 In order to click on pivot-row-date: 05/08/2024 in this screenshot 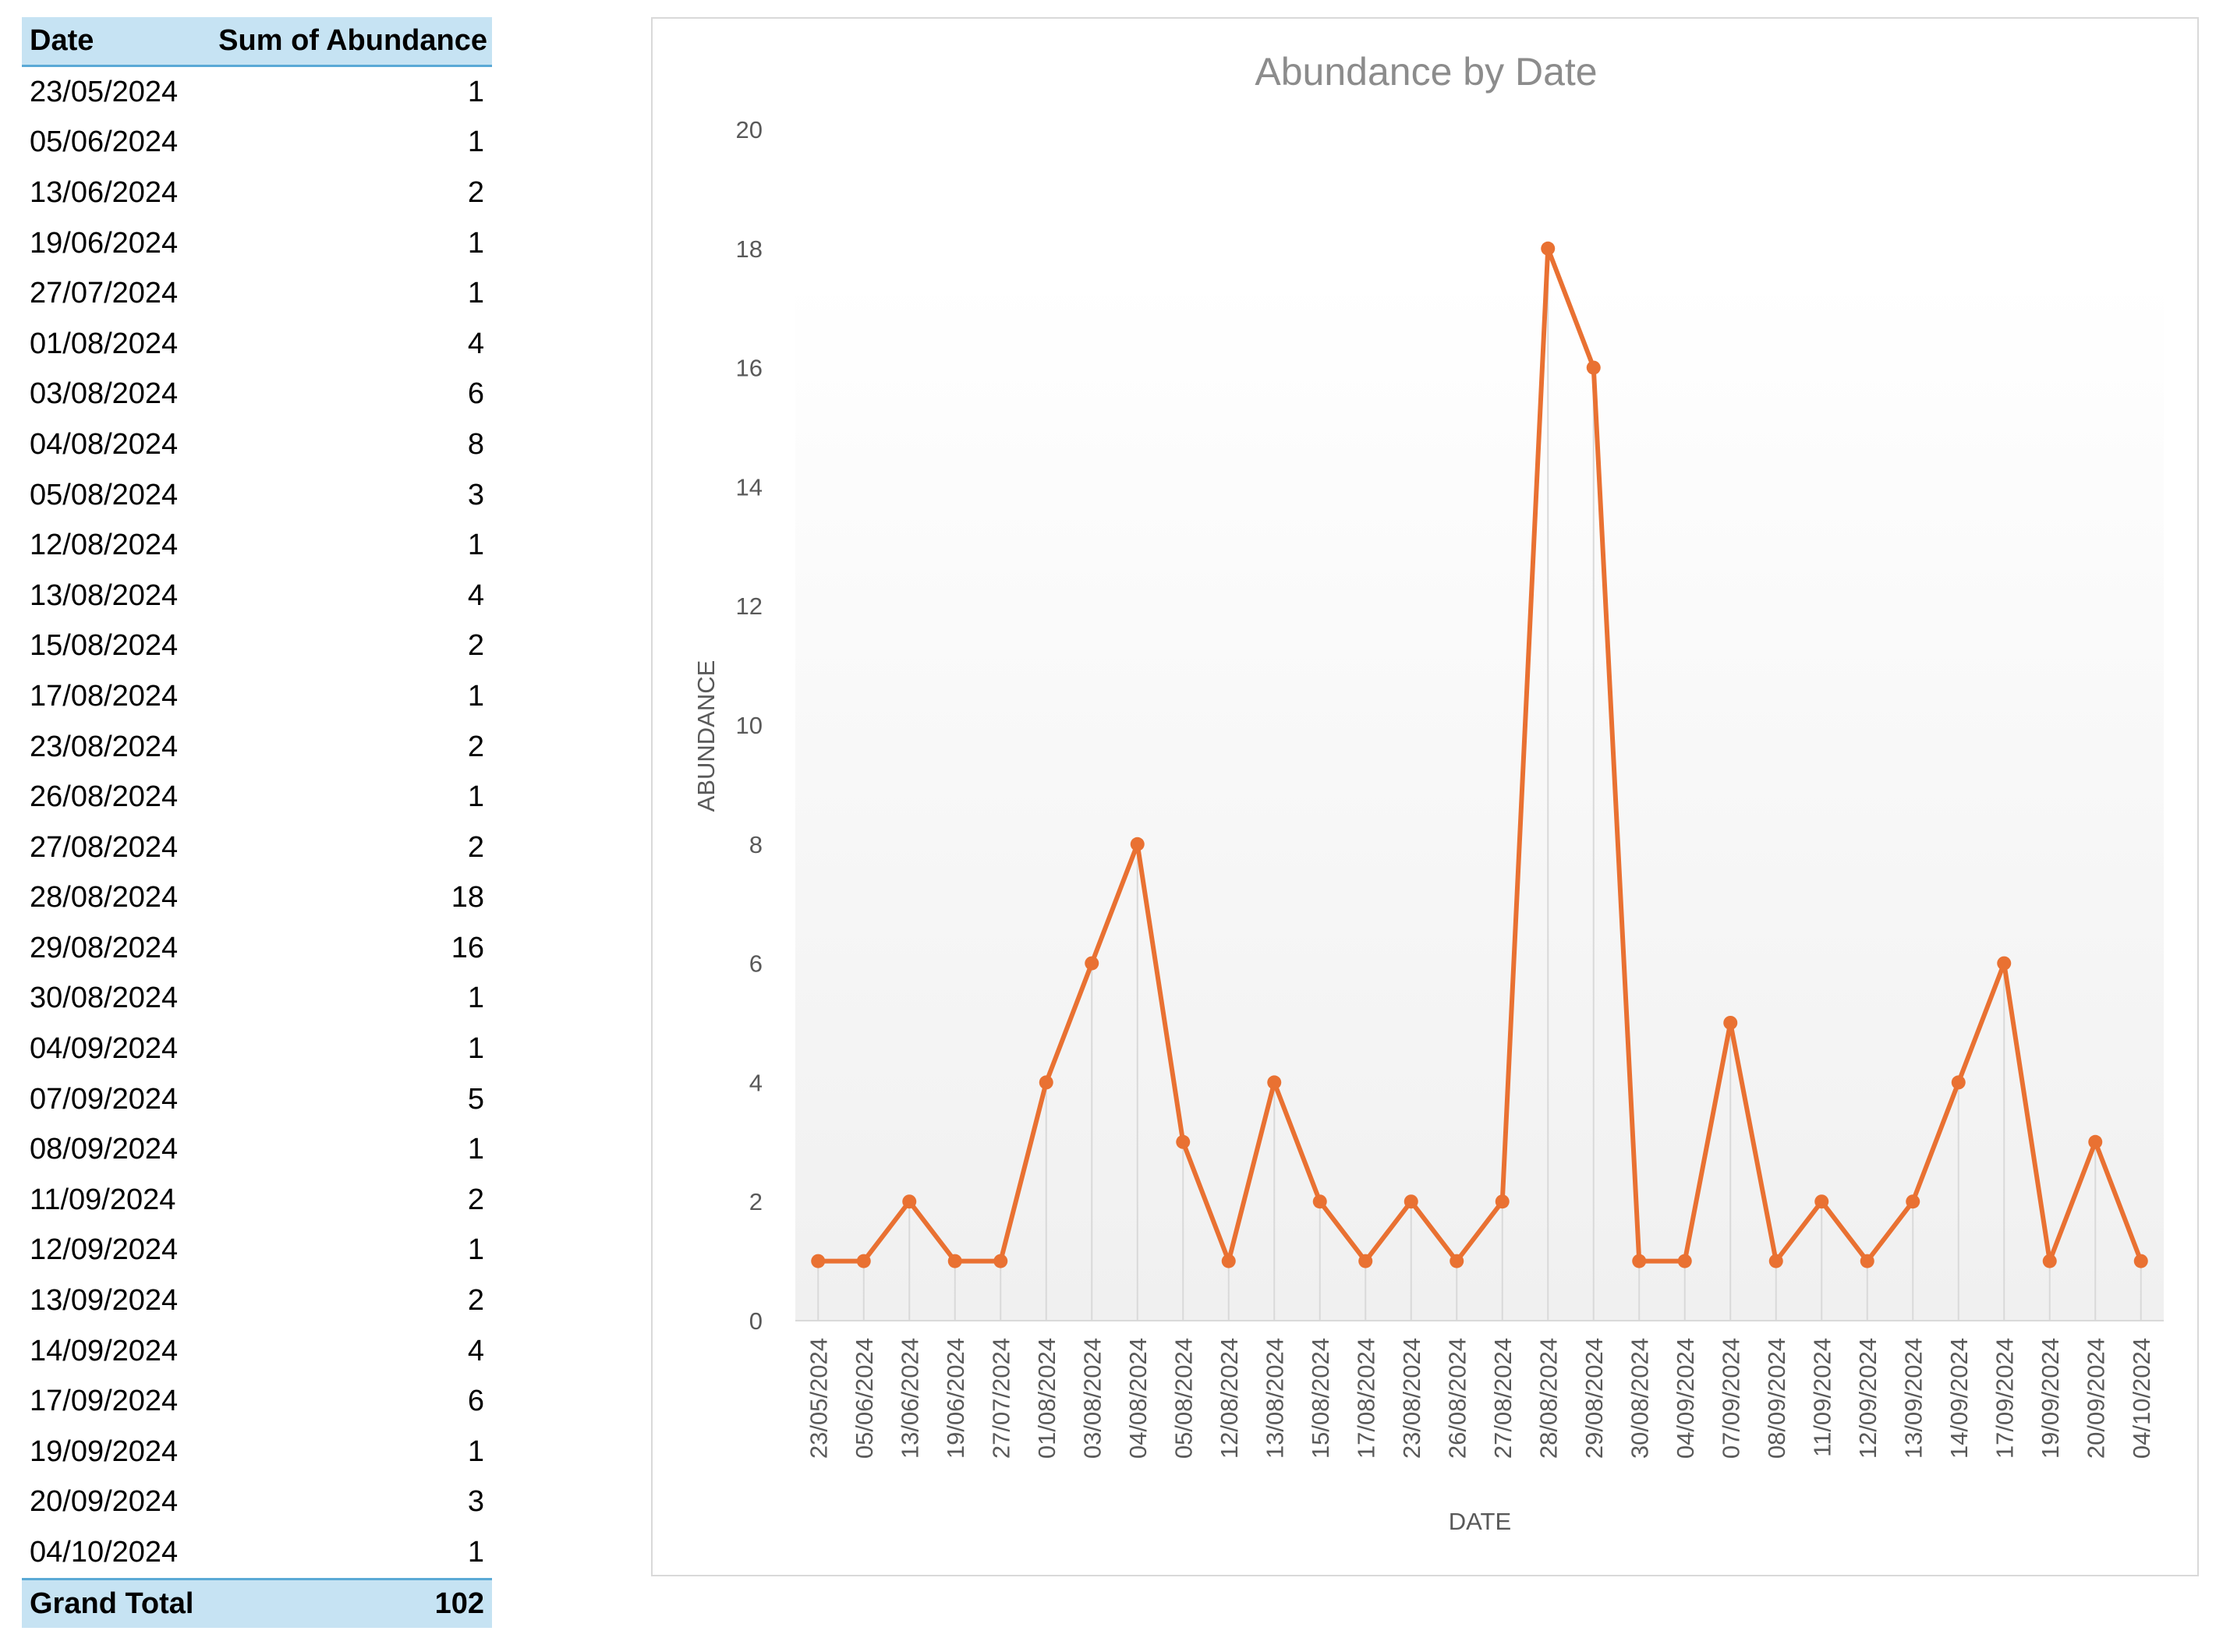, I will do `click(105, 494)`.